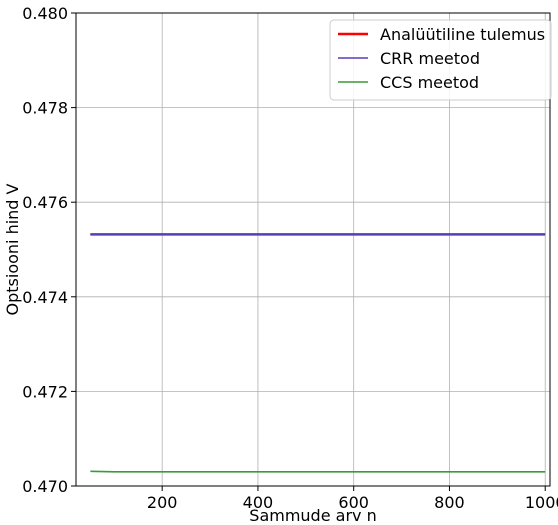  Describe the element at coordinates (45, 202) in the screenshot. I see `y-tick-label: 0.476` at that location.